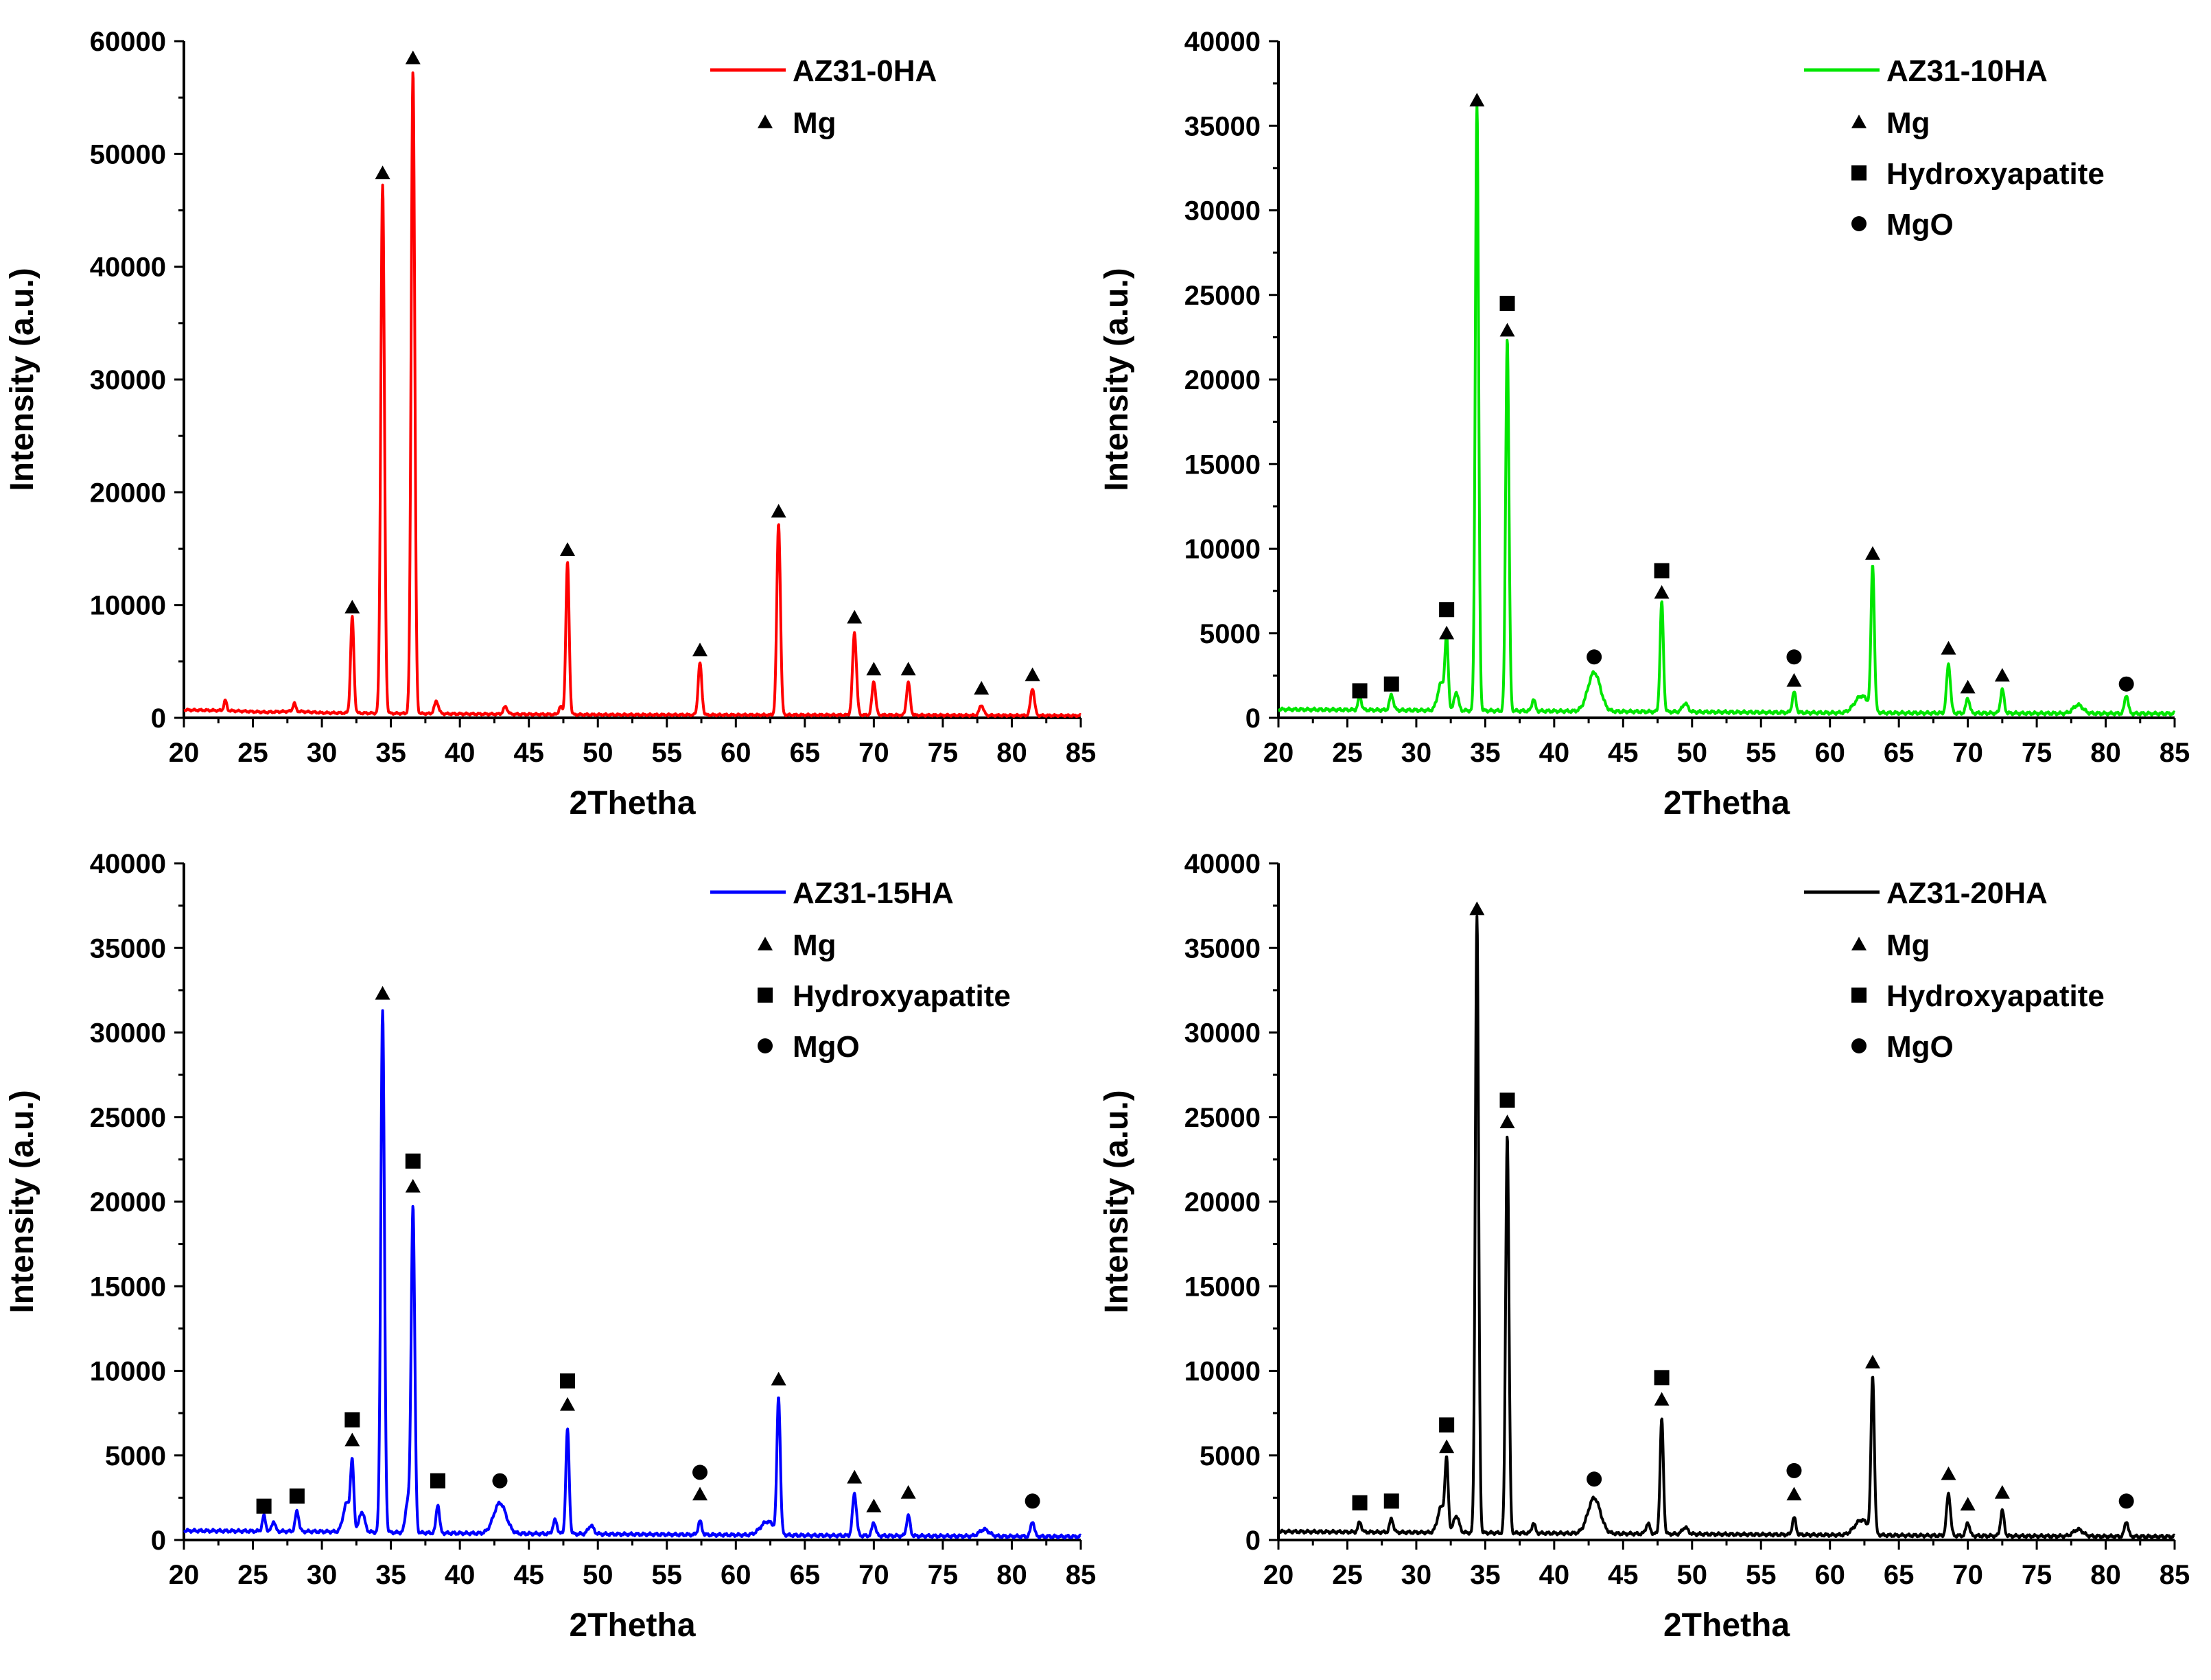 The height and width of the screenshot is (1680, 2211). What do you see at coordinates (1967, 71) in the screenshot?
I see `legend-series-label: AZ31-10HA` at bounding box center [1967, 71].